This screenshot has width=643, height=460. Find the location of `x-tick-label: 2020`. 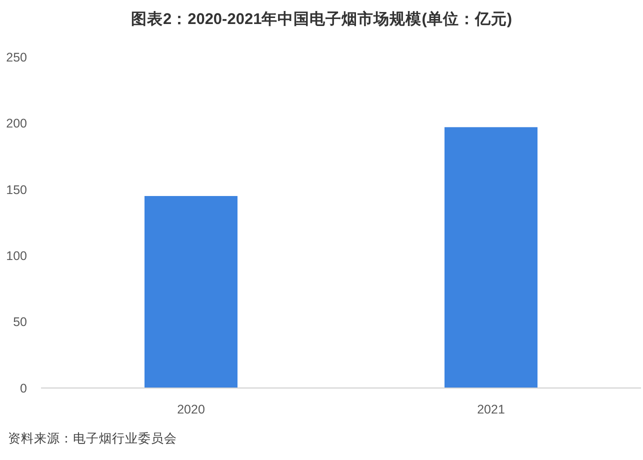

x-tick-label: 2020 is located at coordinates (191, 409).